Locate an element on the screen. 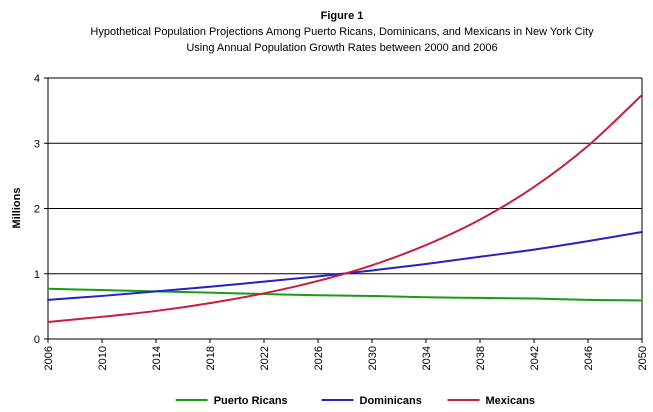 This screenshot has width=653, height=412. y-tick-label-1: 1 is located at coordinates (37, 275).